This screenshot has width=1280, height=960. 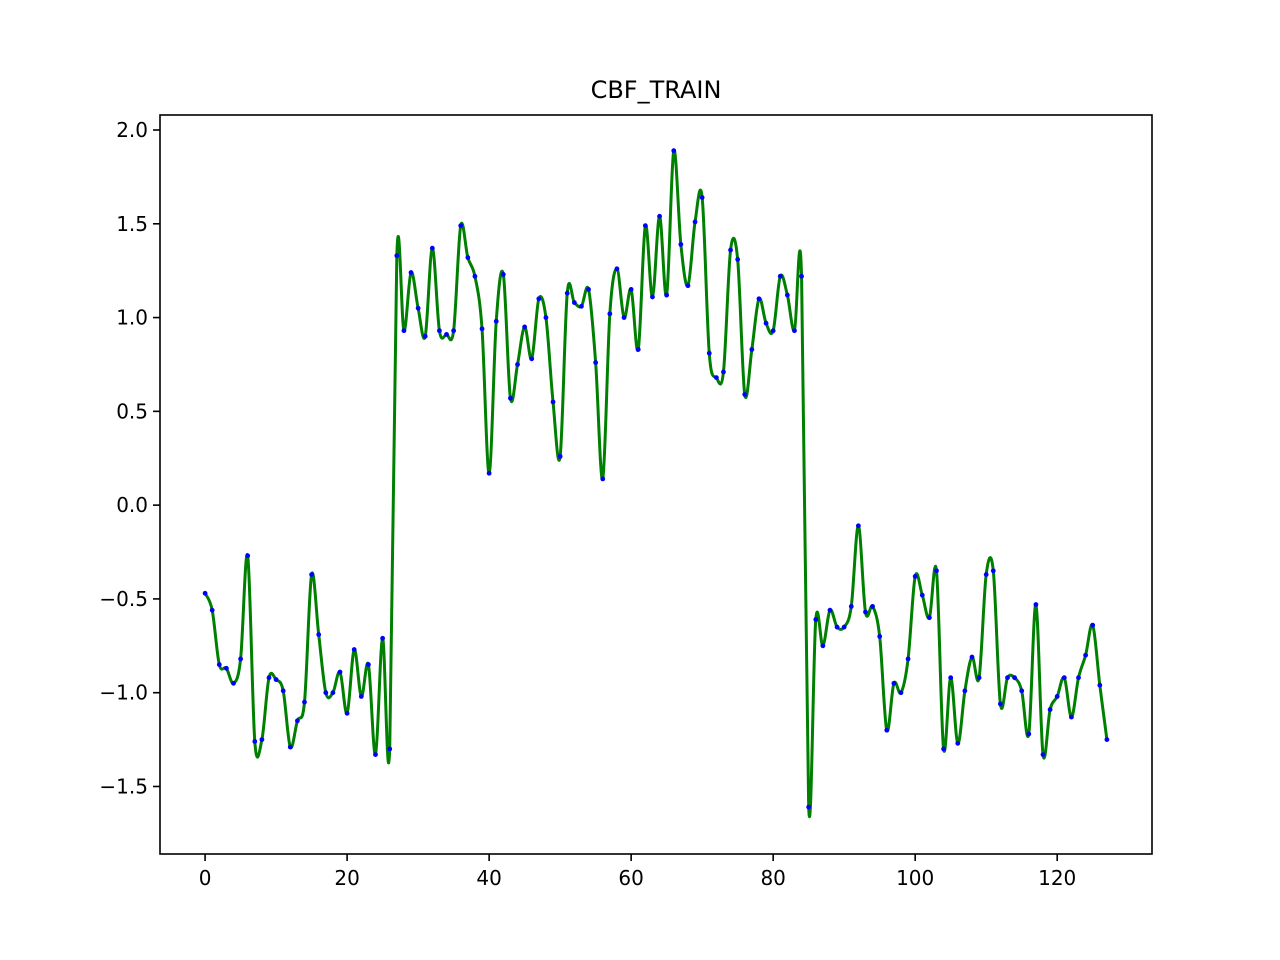 I want to click on y-tick-label: −1.5, so click(x=123, y=786).